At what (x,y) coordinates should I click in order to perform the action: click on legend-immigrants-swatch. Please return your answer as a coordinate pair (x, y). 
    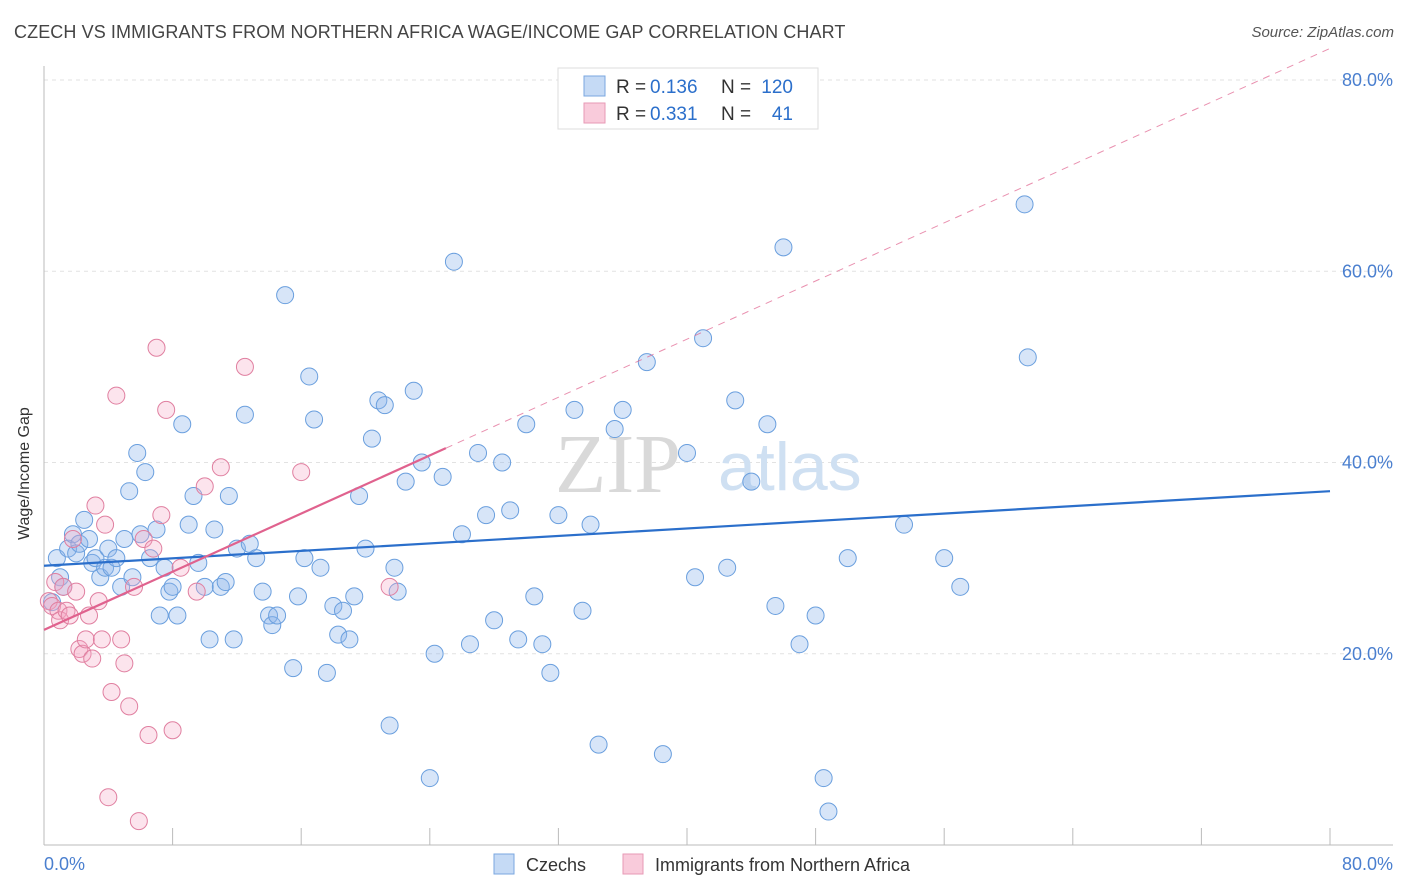
    Looking at the image, I should click on (633, 864).